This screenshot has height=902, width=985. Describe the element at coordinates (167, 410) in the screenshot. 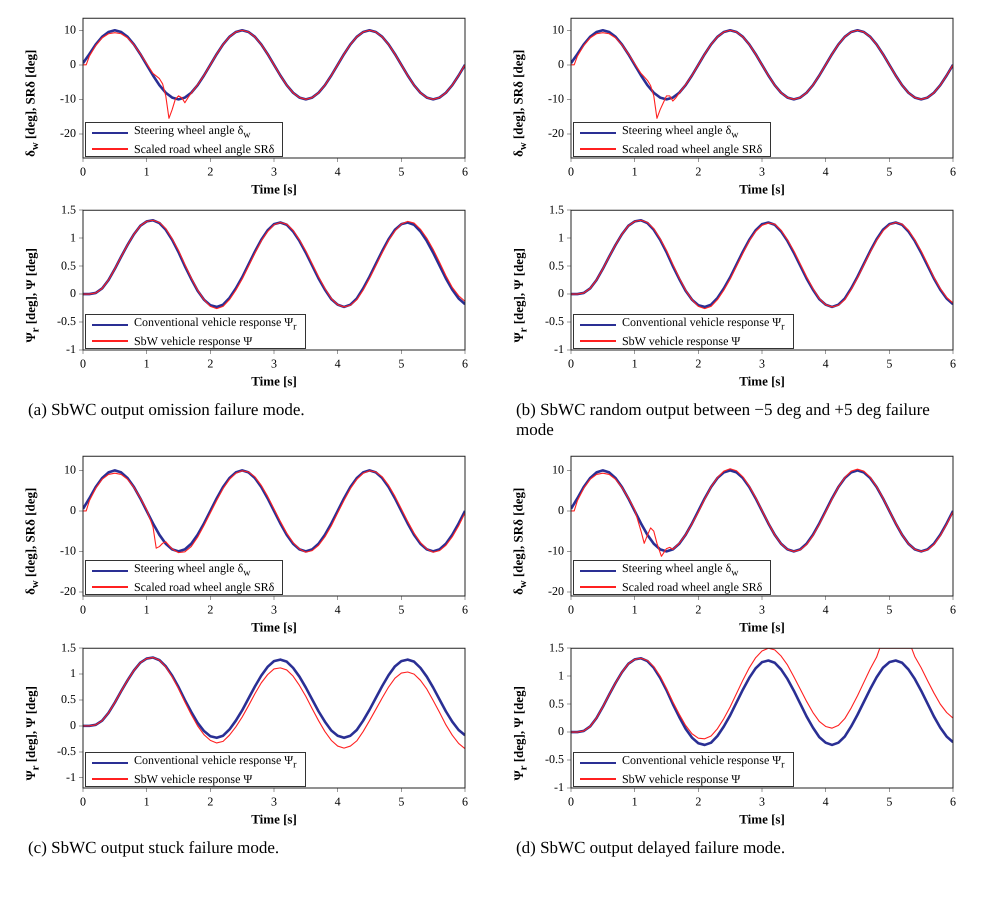

I see `text: (a) SbWC output omission failure mode.` at that location.